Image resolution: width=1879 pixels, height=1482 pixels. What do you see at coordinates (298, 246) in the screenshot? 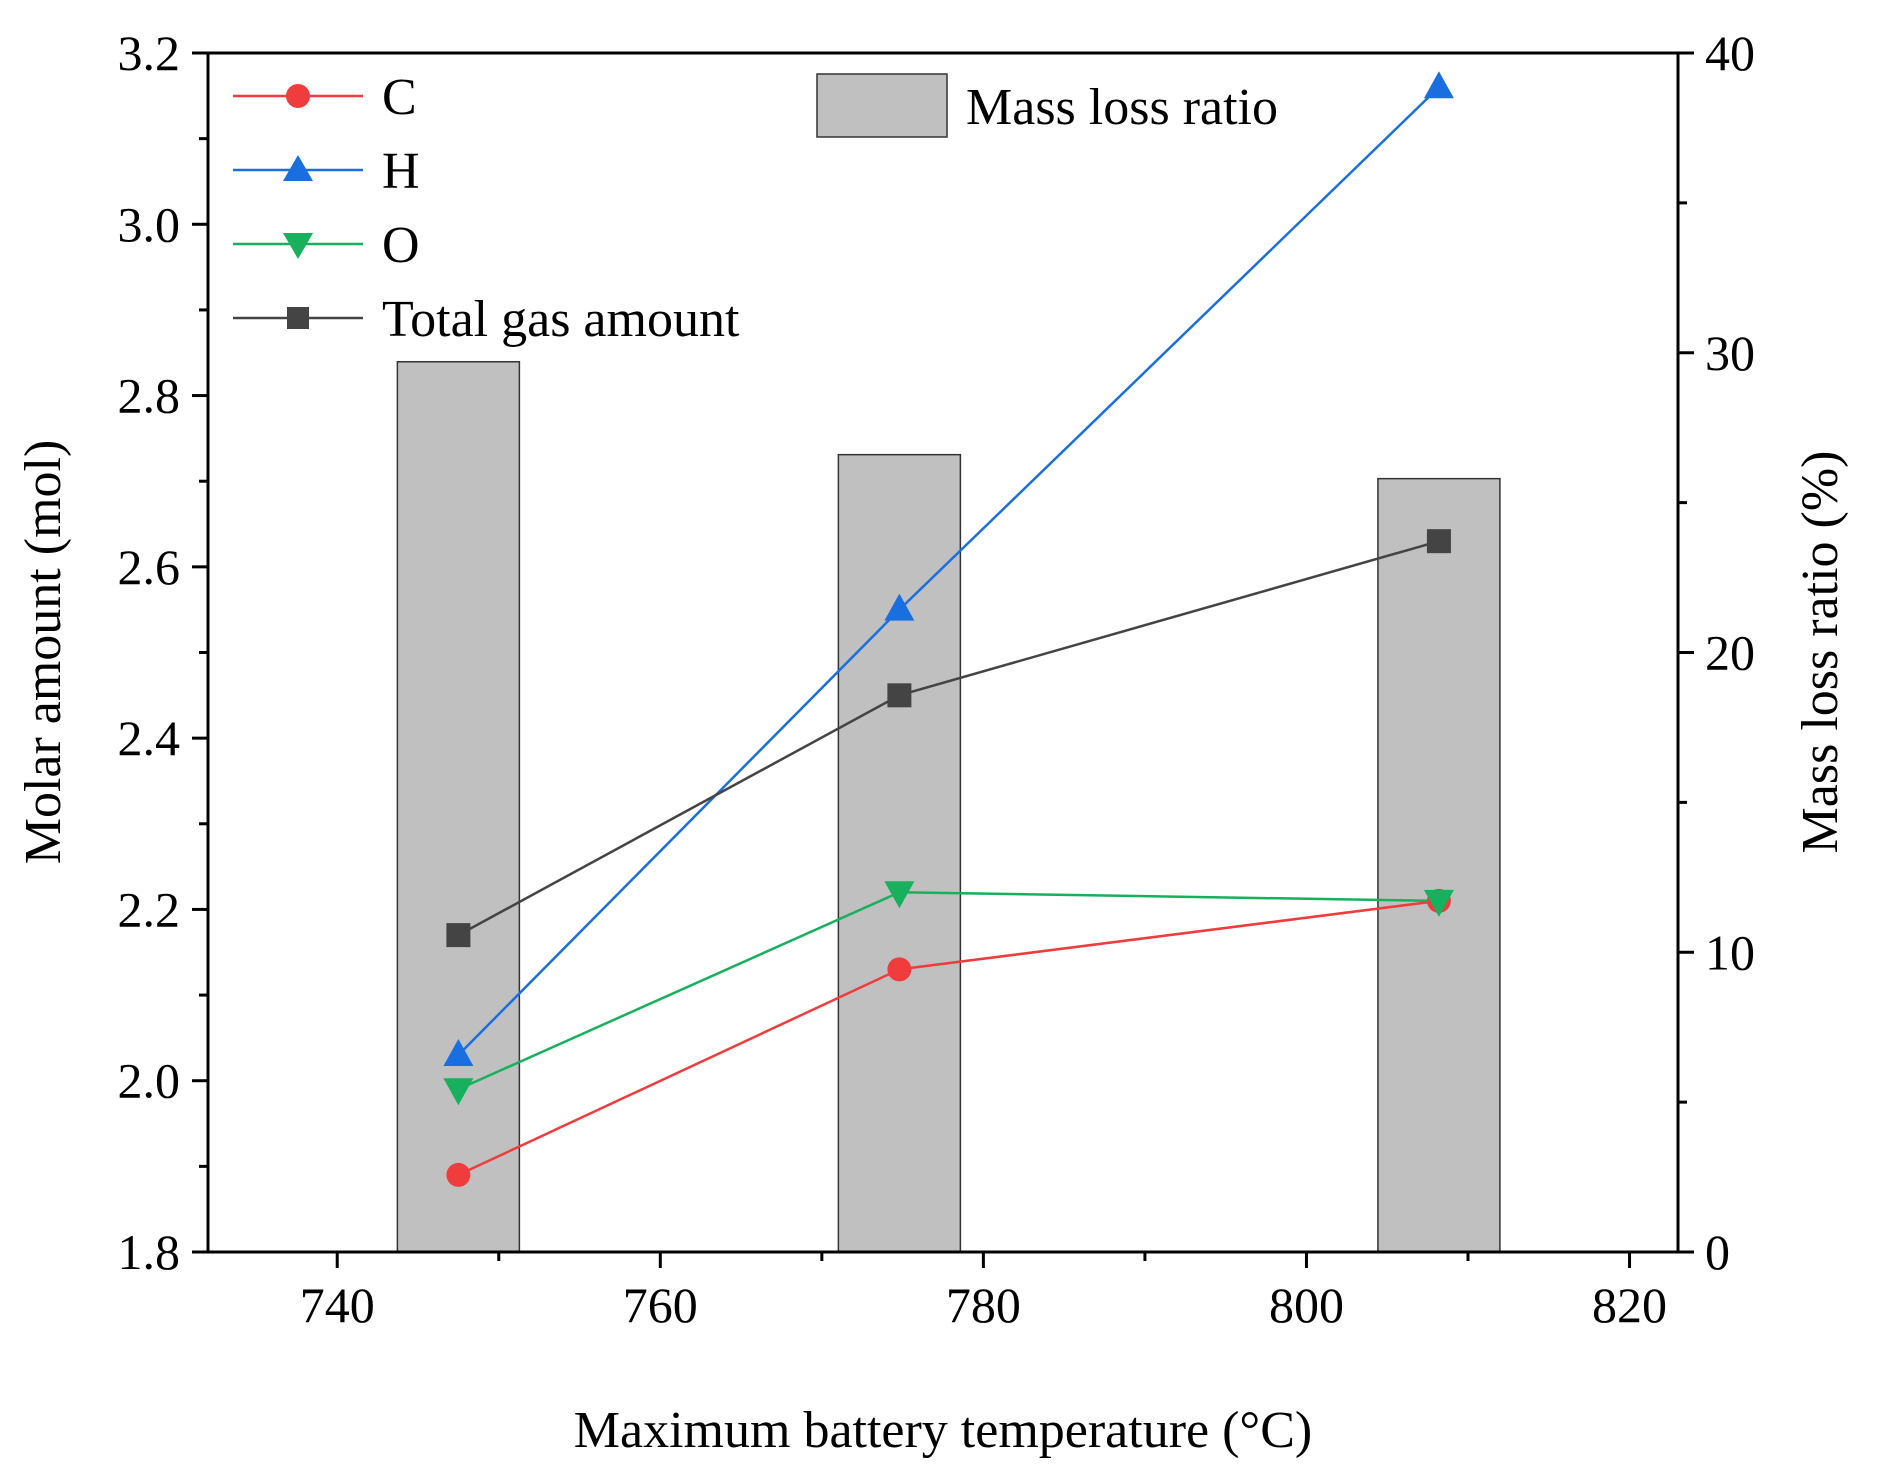
I see `legend-triangle-down-icon` at bounding box center [298, 246].